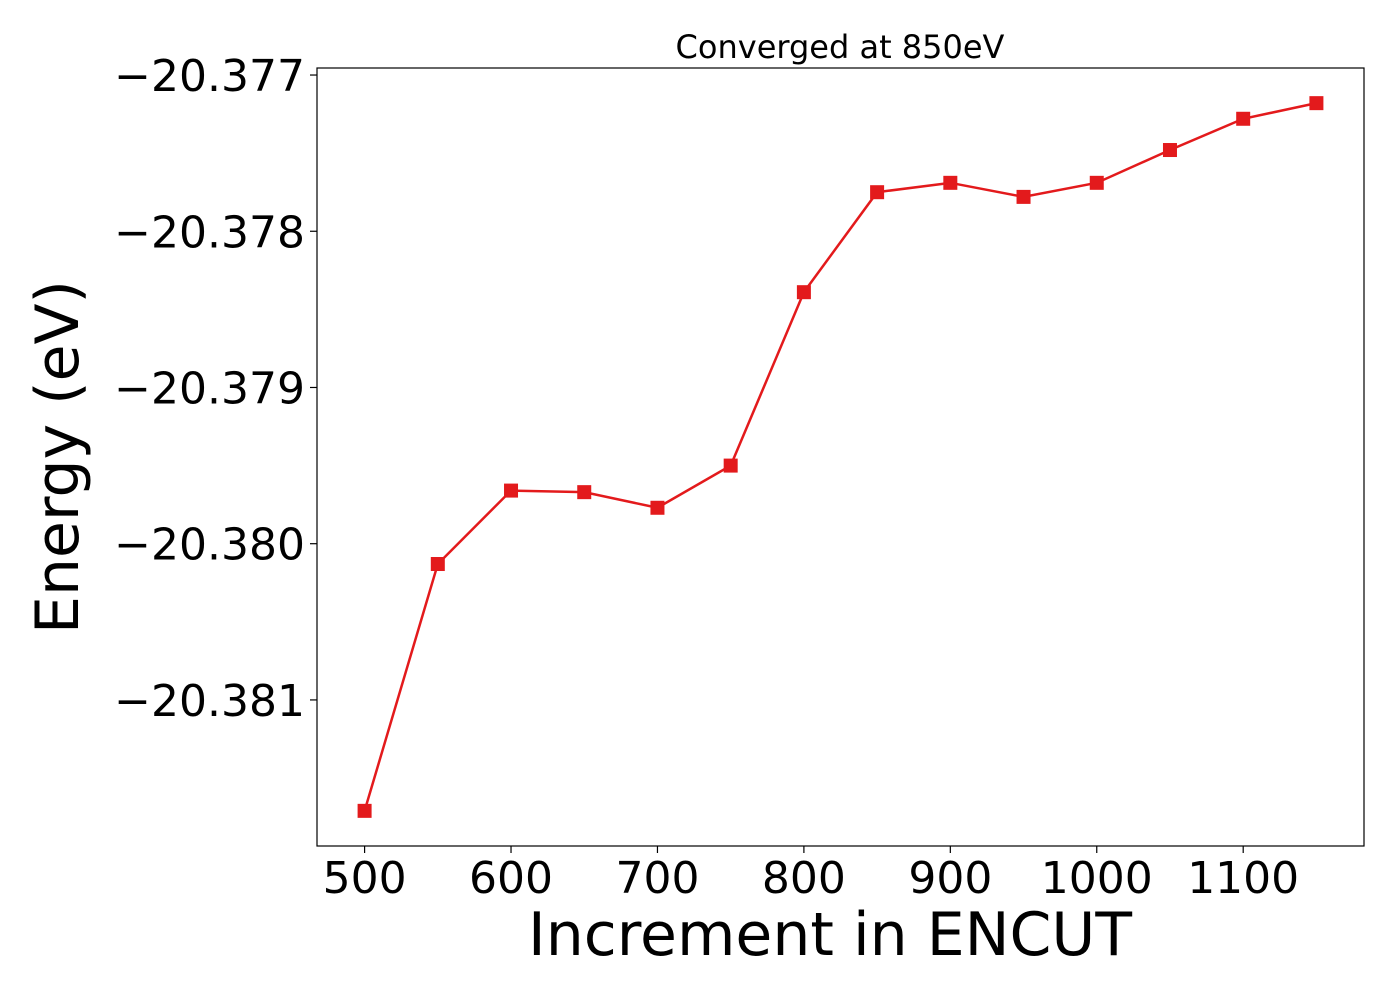 Image resolution: width=1400 pixels, height=1004 pixels. What do you see at coordinates (1243, 878) in the screenshot?
I see `x-tick-label: 1100` at bounding box center [1243, 878].